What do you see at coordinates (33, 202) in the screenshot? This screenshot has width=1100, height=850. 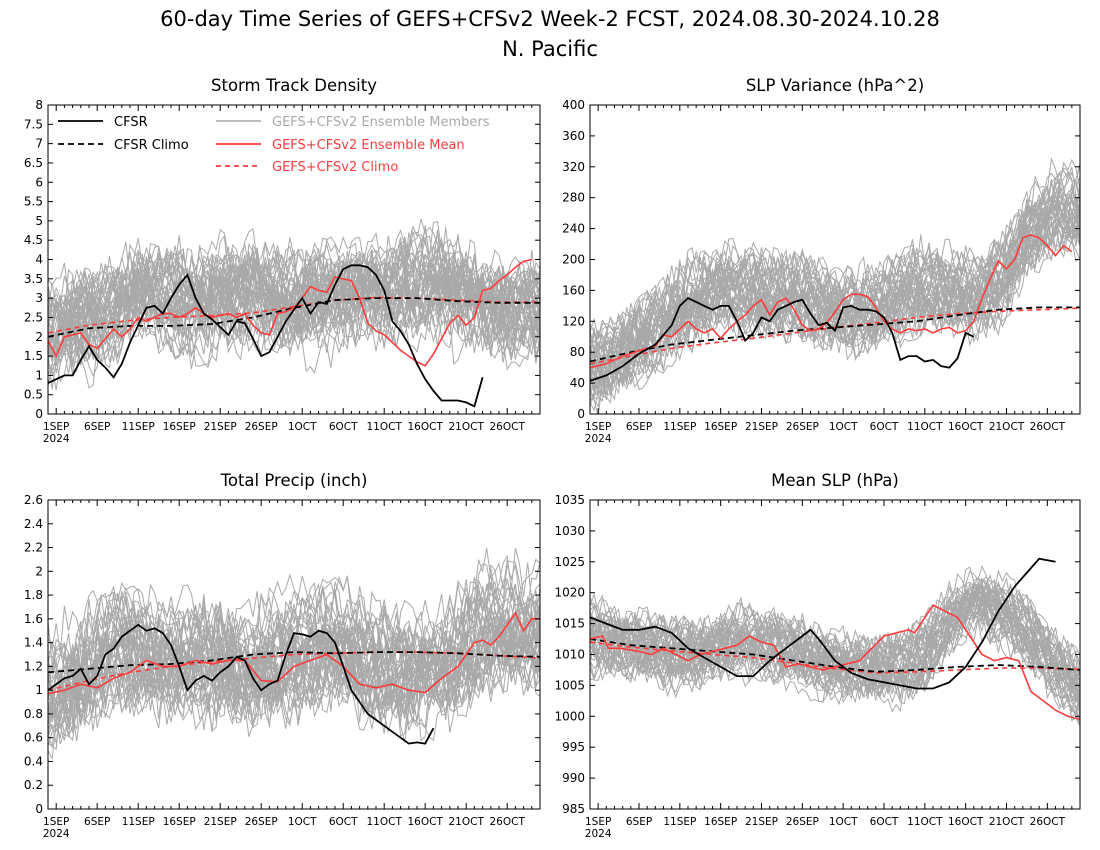 I see `y-tick-label: 5.5` at bounding box center [33, 202].